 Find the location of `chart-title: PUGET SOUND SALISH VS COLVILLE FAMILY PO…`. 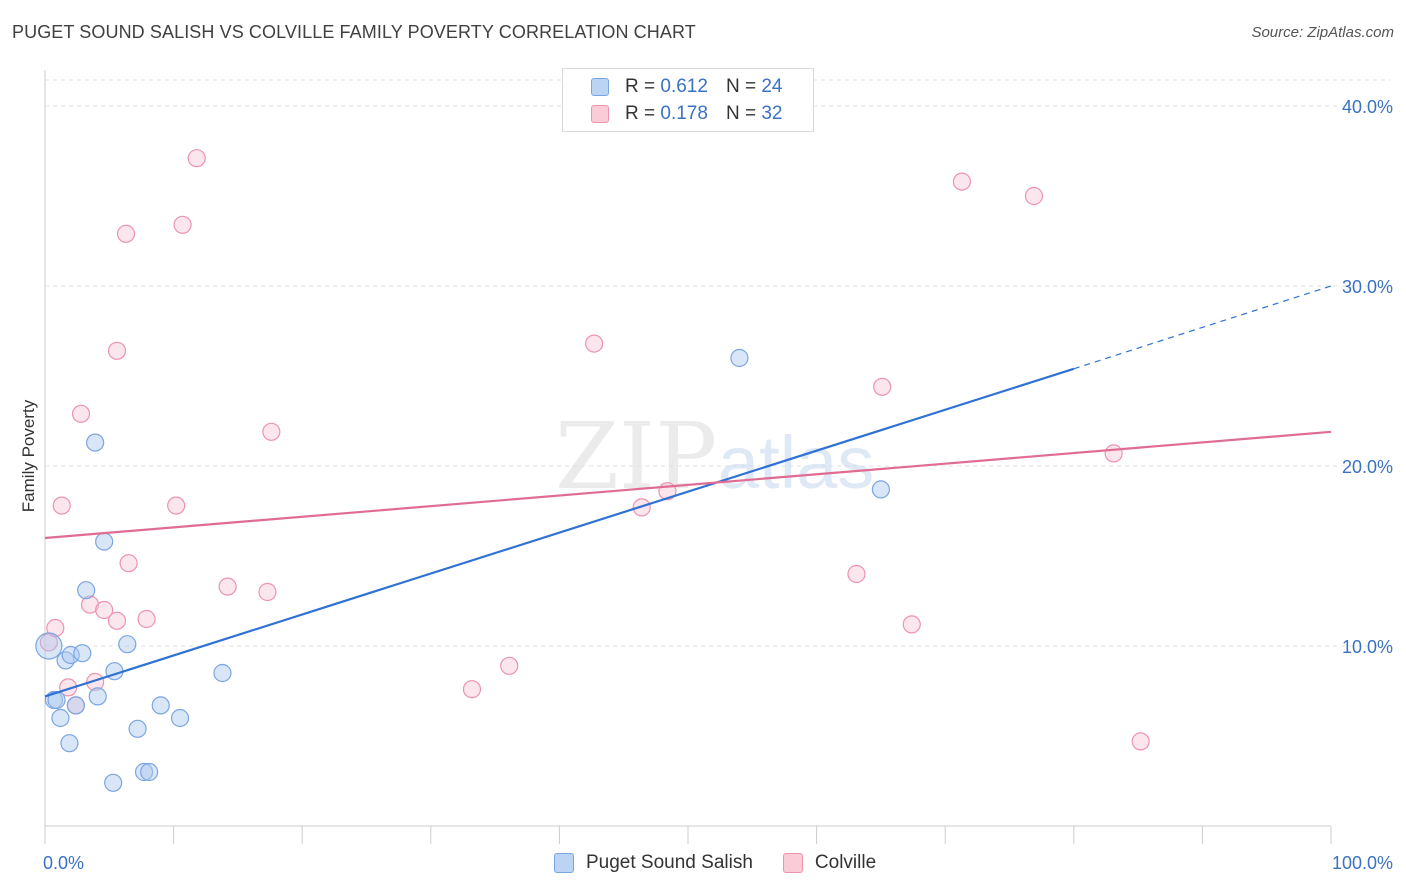

chart-title: PUGET SOUND SALISH VS COLVILLE FAMILY PO… is located at coordinates (354, 32).